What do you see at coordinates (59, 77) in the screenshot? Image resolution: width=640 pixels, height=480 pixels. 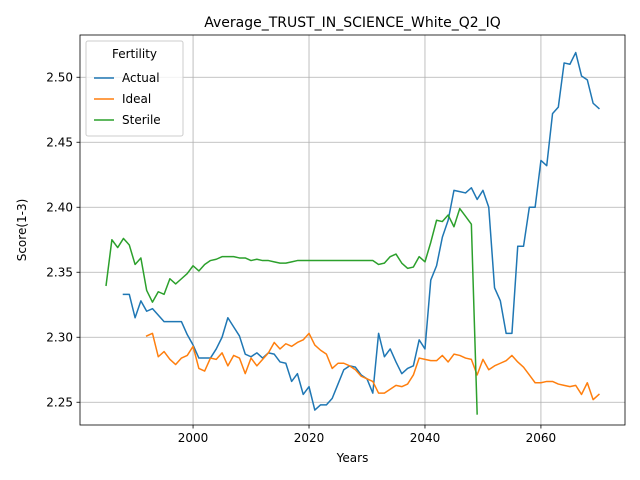 I see `y-tick-label: 2.50` at bounding box center [59, 77].